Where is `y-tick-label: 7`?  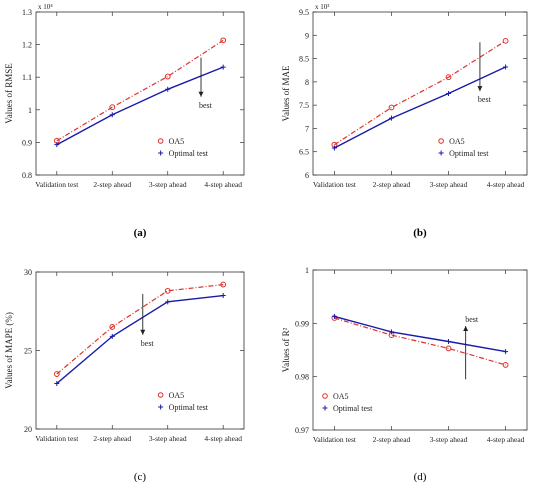 y-tick-label: 7 is located at coordinates (307, 128).